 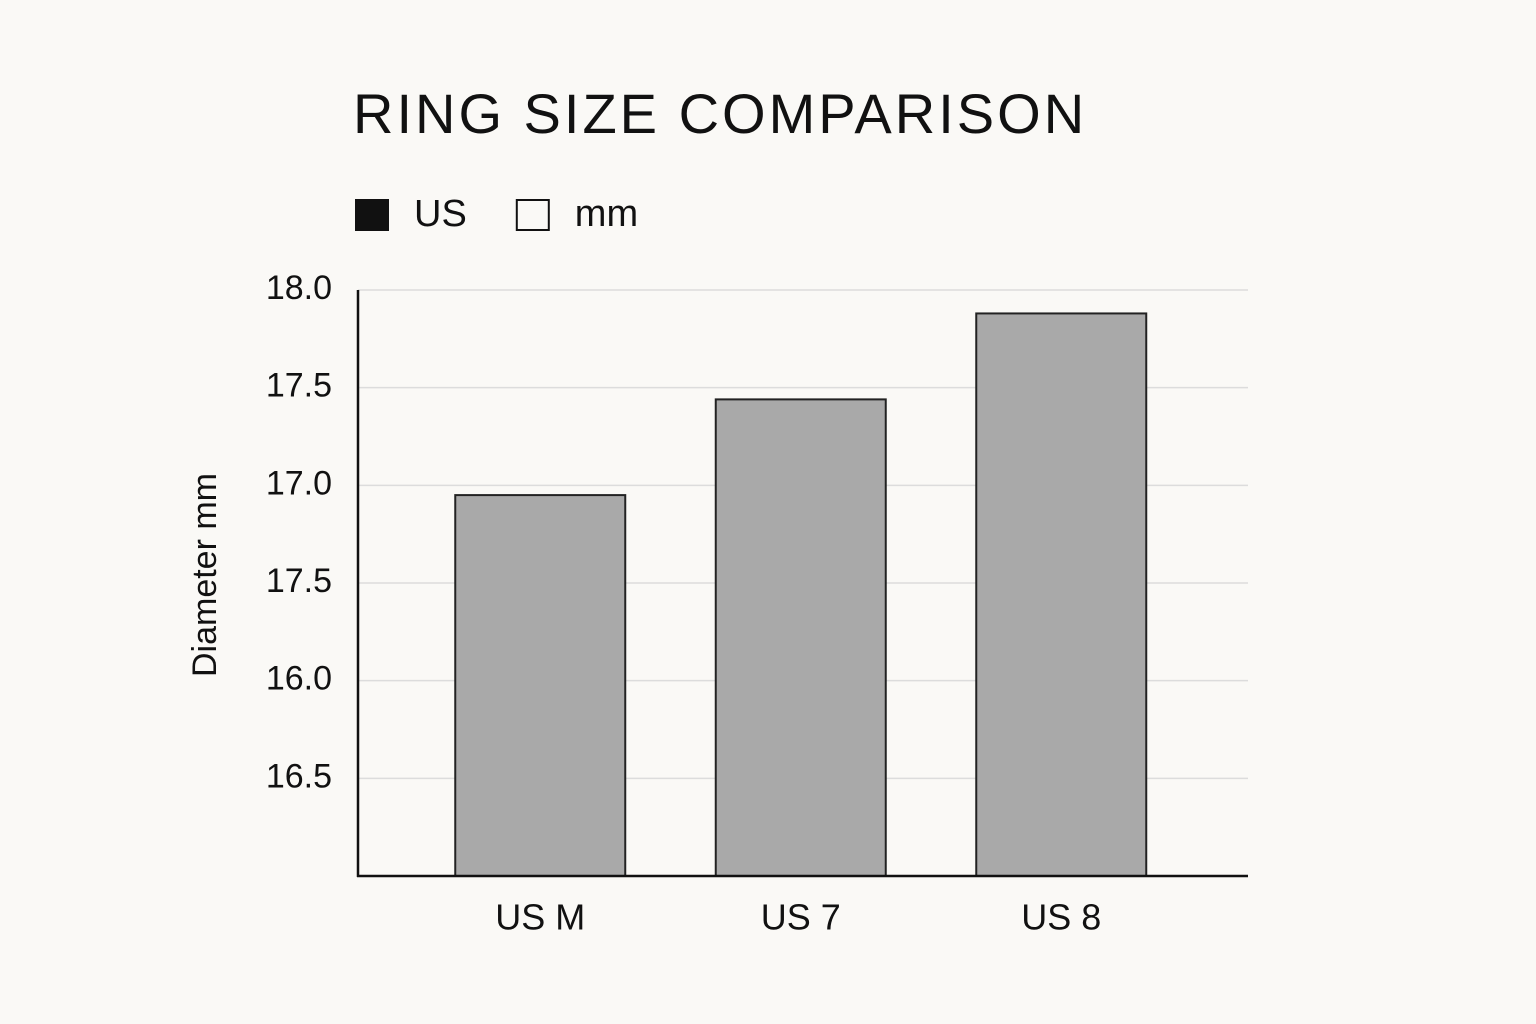 What do you see at coordinates (299, 776) in the screenshot?
I see `y-tick-label: 16.5` at bounding box center [299, 776].